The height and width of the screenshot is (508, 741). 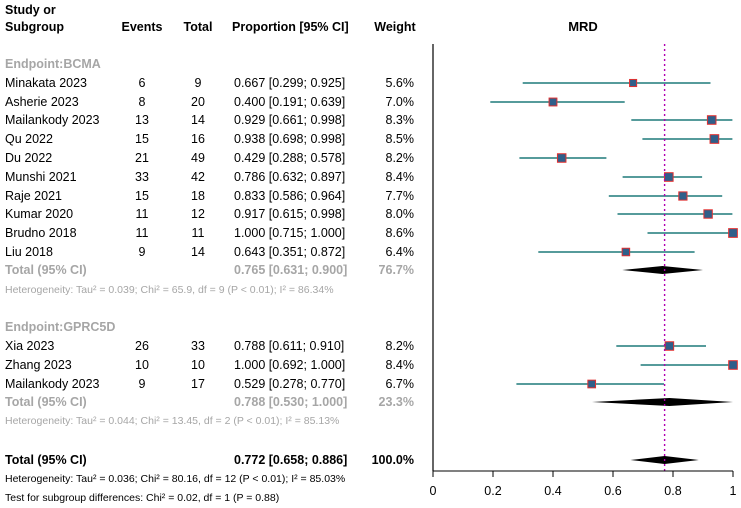 I want to click on study-total: 49, so click(x=198, y=158).